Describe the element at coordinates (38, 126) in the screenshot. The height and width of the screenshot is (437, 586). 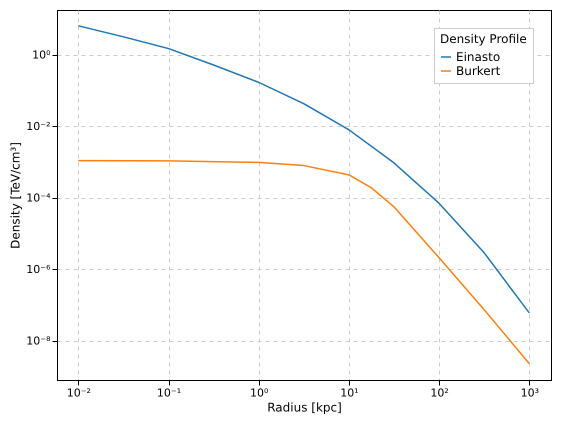
I see `y-tick-label: 10⁻²` at that location.